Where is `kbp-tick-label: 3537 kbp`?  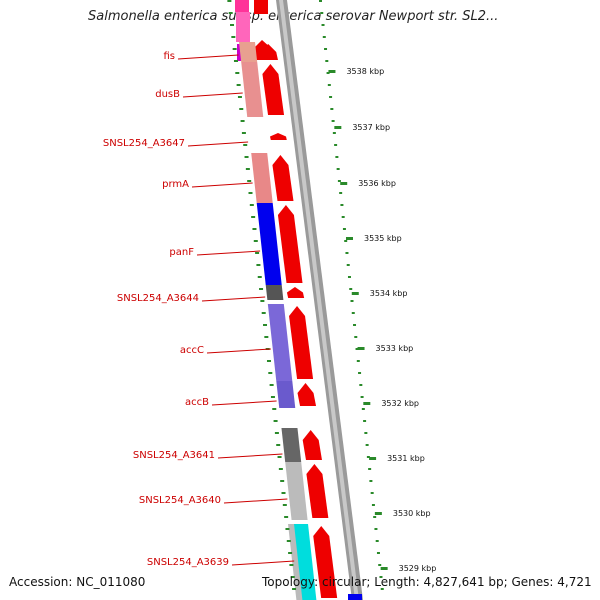 kbp-tick-label: 3537 kbp is located at coordinates (371, 127).